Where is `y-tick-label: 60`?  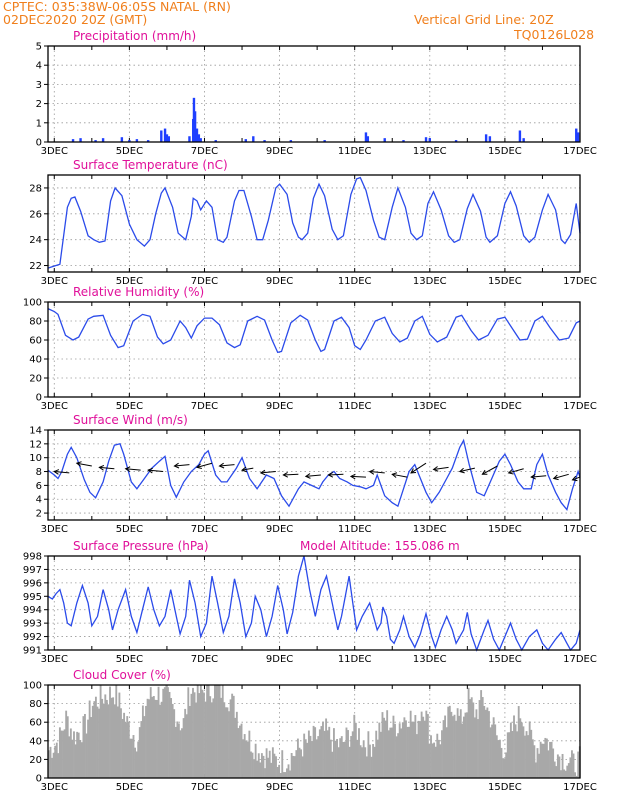
y-tick-label: 60 is located at coordinates (35, 723).